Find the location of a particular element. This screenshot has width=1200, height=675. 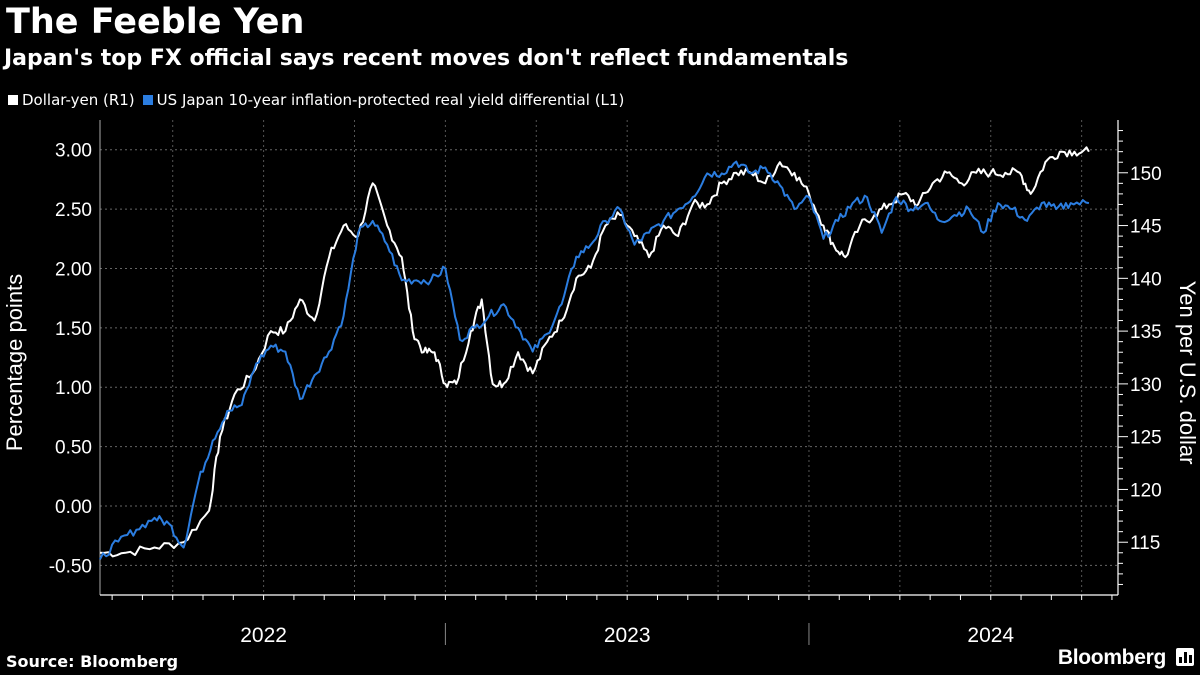

y-left-tick-label: 3.00 is located at coordinates (73, 151).